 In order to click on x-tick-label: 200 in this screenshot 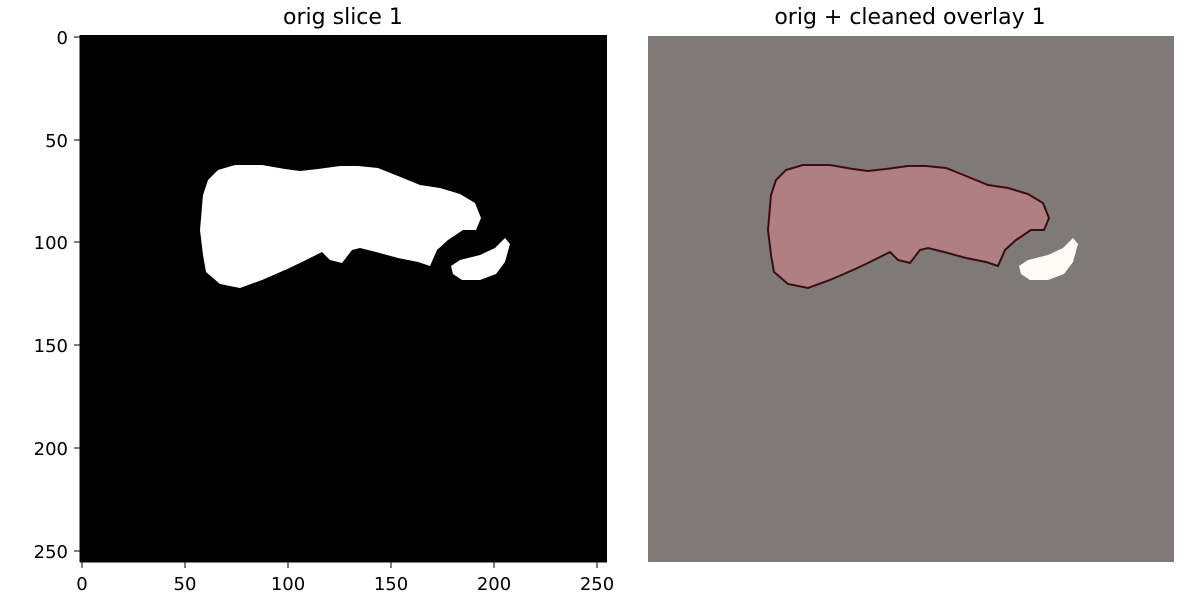, I will do `click(494, 584)`.